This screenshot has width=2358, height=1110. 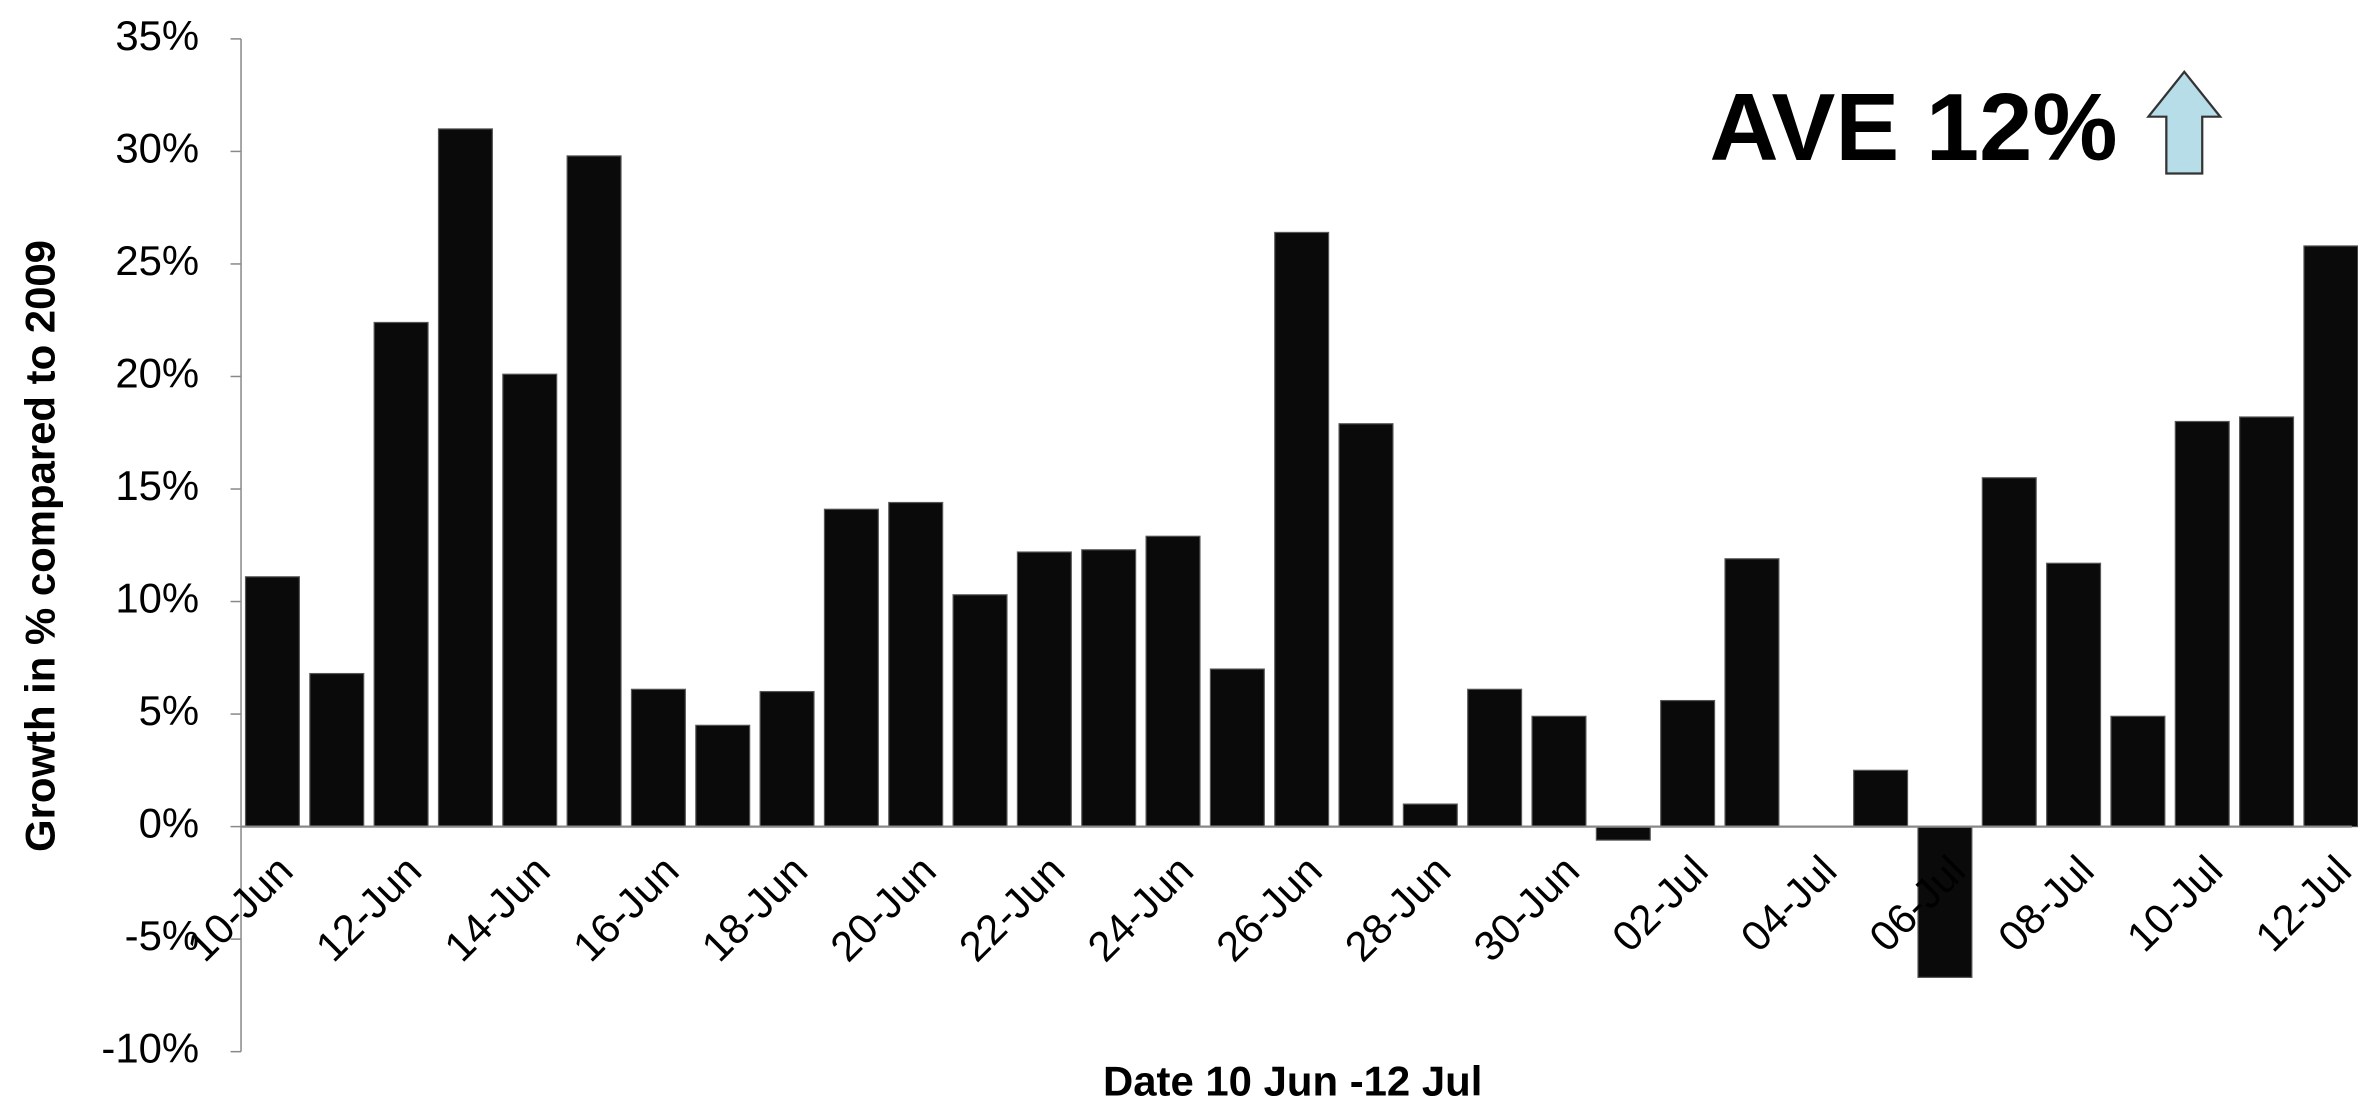 What do you see at coordinates (2046, 903) in the screenshot?
I see `x-tick-label: 08-Jul` at bounding box center [2046, 903].